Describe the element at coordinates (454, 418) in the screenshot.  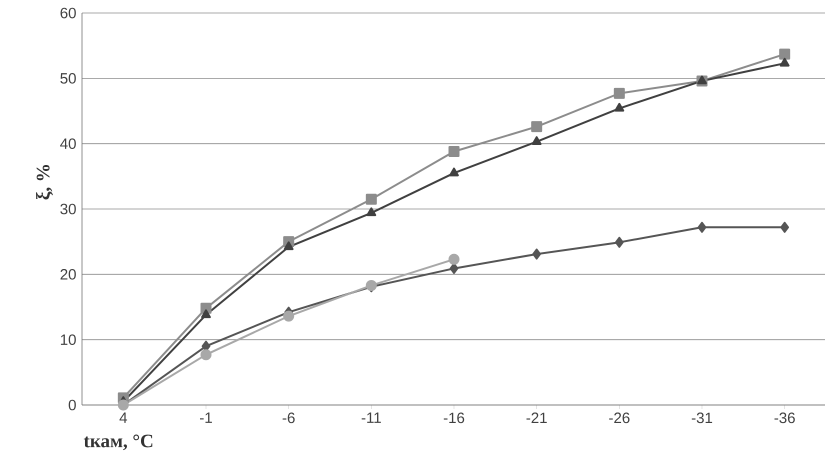
I see `x-tick-label: -16` at that location.